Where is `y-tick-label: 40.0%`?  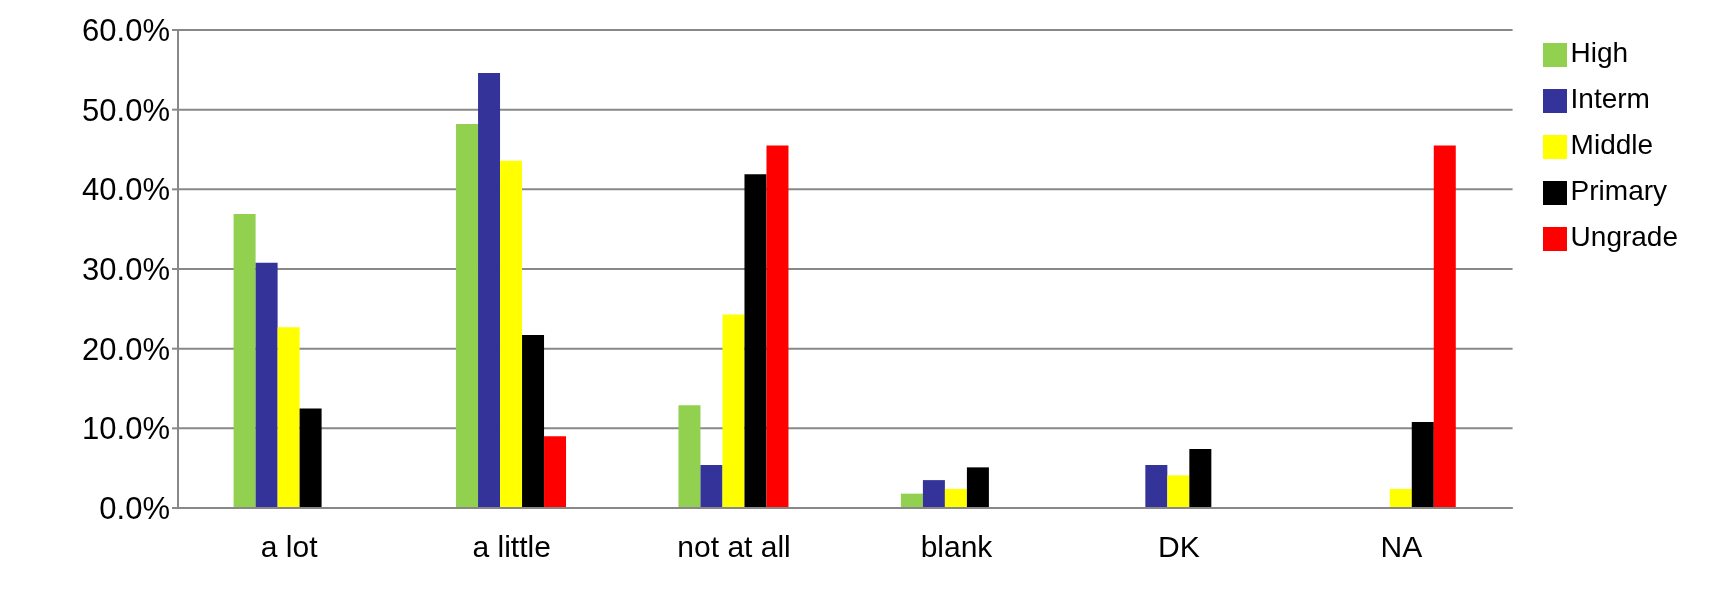
y-tick-label: 40.0% is located at coordinates (126, 190).